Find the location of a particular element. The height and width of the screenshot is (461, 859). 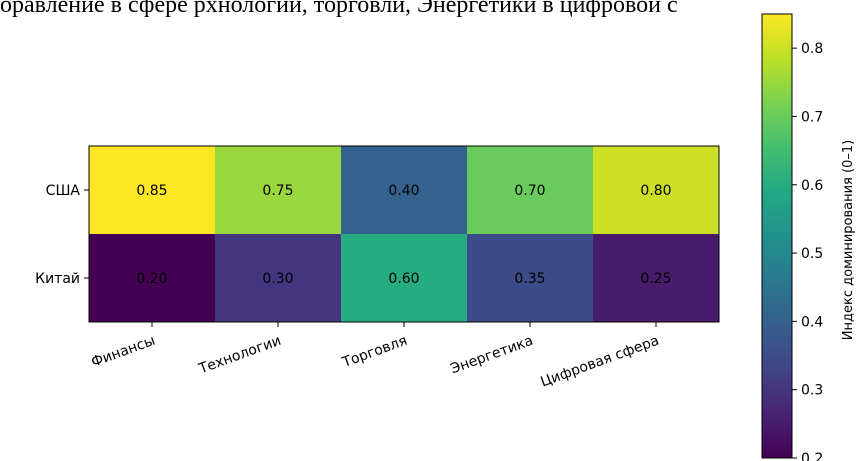

x-tick-label: Финансы is located at coordinates (123, 352).